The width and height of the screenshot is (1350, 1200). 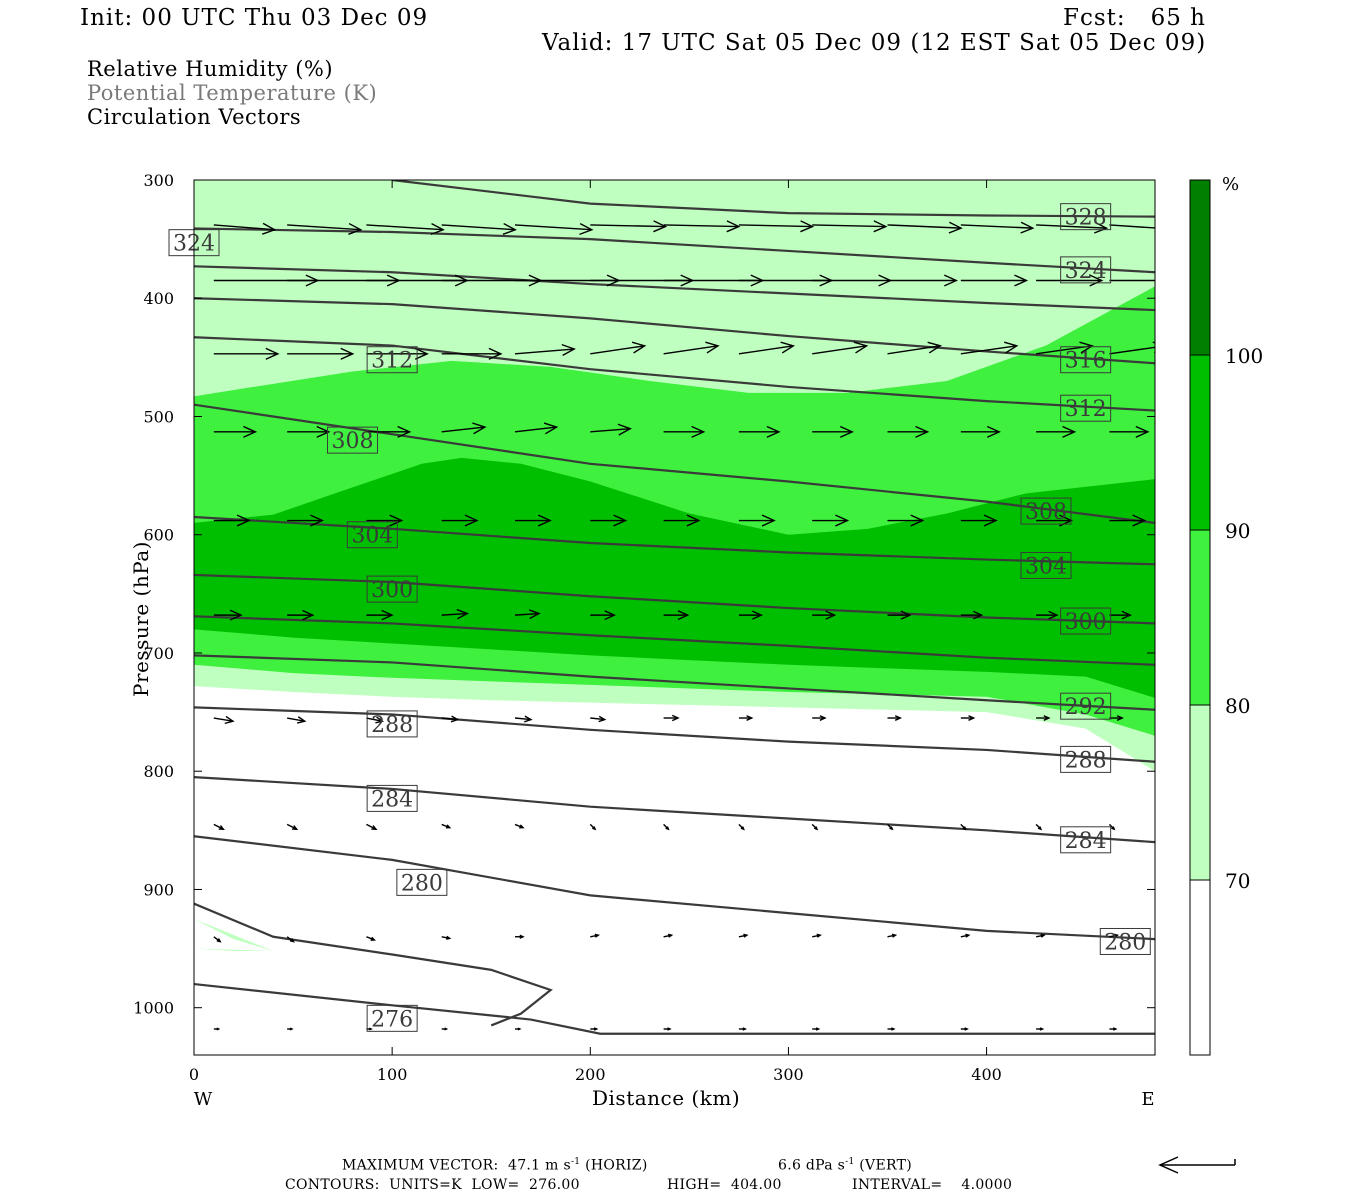 I want to click on x-tick-label: 400, so click(x=986, y=1074).